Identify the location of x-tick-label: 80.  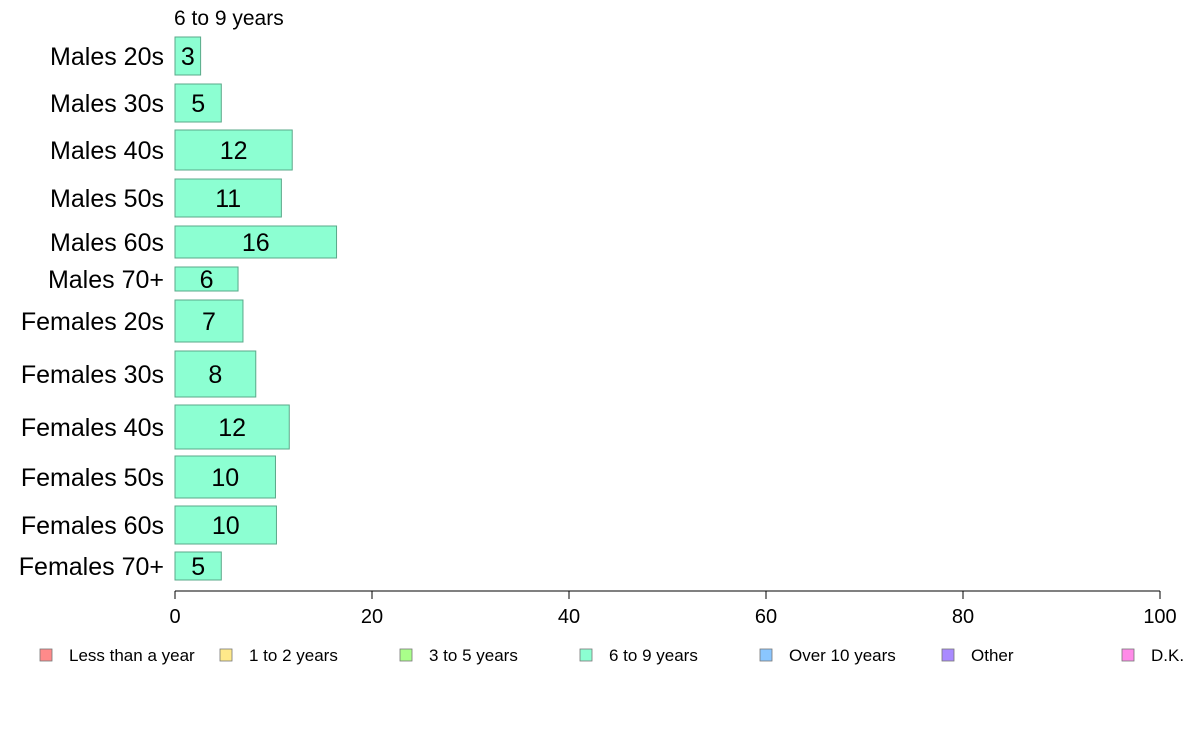
(963, 617).